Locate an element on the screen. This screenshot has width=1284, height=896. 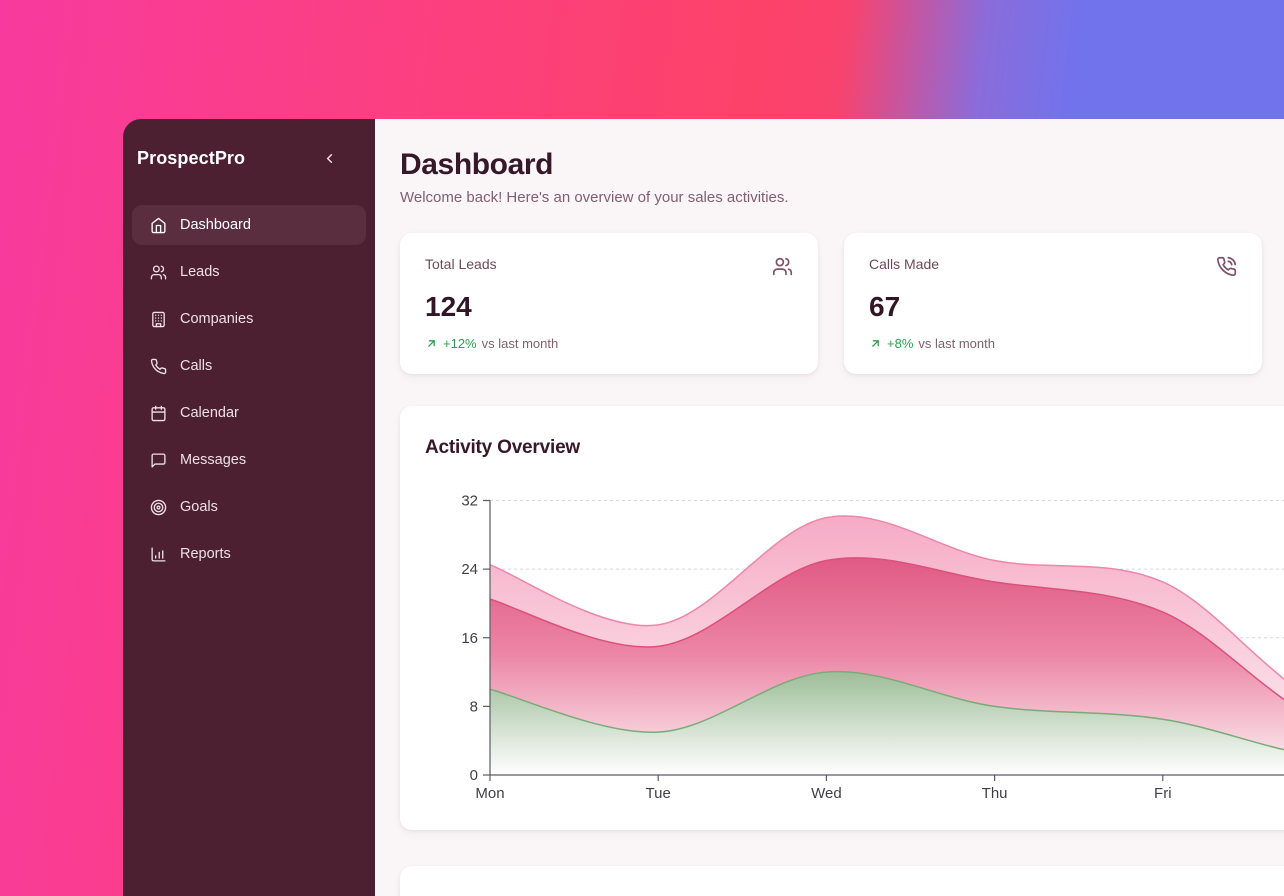
stat-label: Total Leads is located at coordinates (461, 264).